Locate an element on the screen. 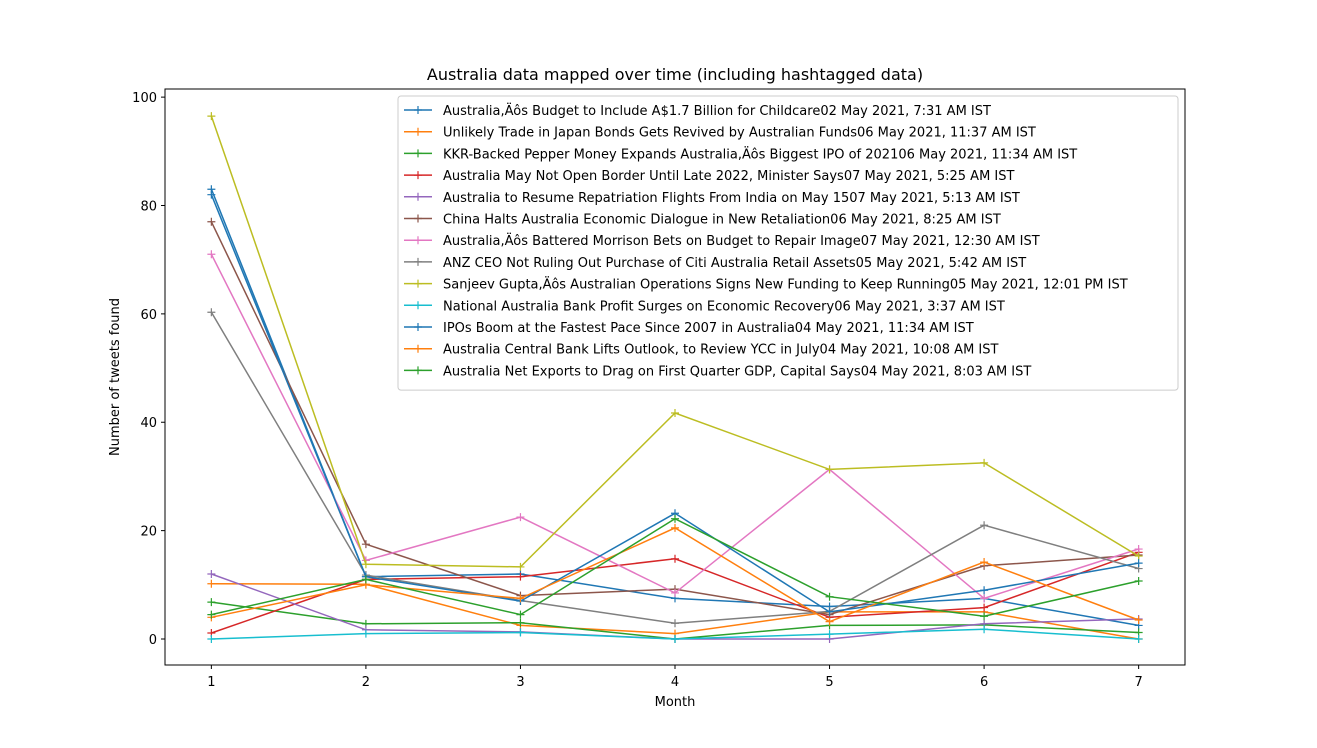 This screenshot has width=1317, height=748. series-line is located at coordinates (675, 575).